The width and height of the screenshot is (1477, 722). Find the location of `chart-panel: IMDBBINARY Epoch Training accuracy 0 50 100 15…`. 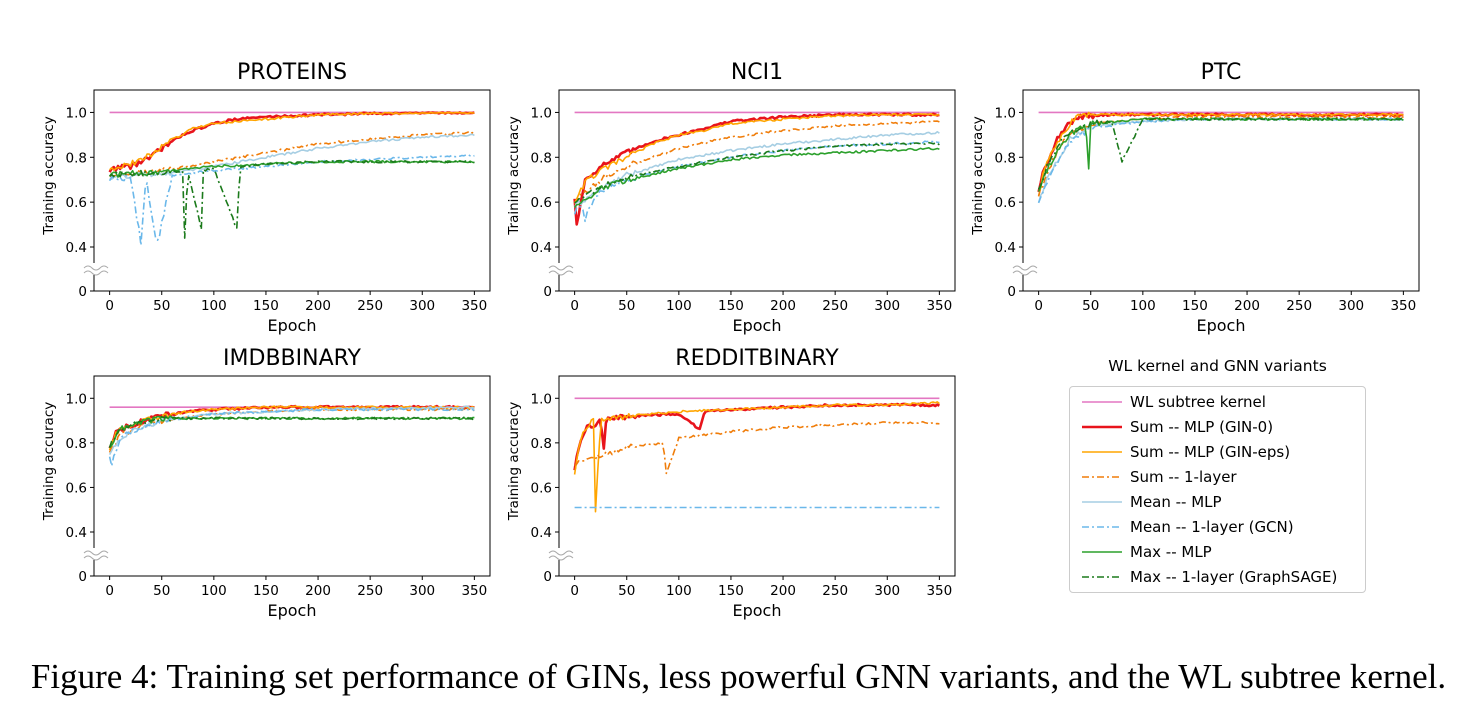

chart-panel: IMDBBINARY Epoch Training accuracy 0 50 100 15… is located at coordinates (266, 483).